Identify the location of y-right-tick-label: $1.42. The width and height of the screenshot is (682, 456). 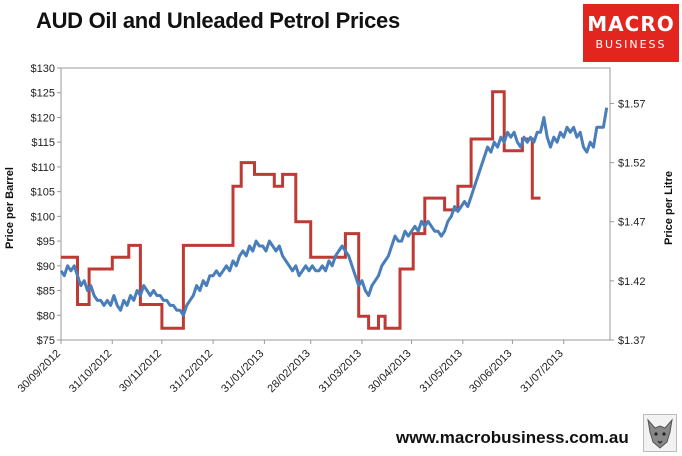
(632, 282).